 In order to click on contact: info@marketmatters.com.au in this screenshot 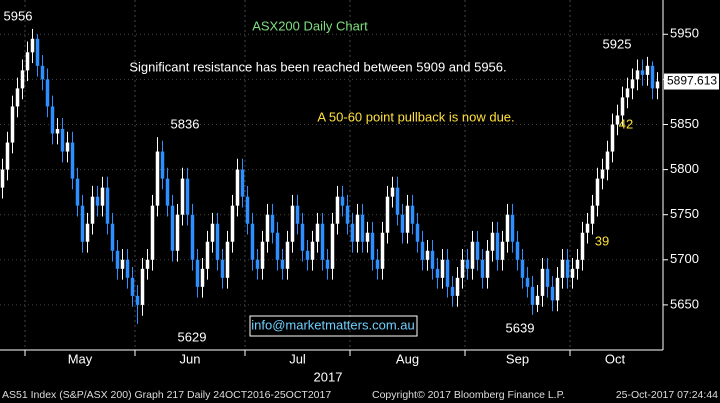, I will do `click(332, 324)`.